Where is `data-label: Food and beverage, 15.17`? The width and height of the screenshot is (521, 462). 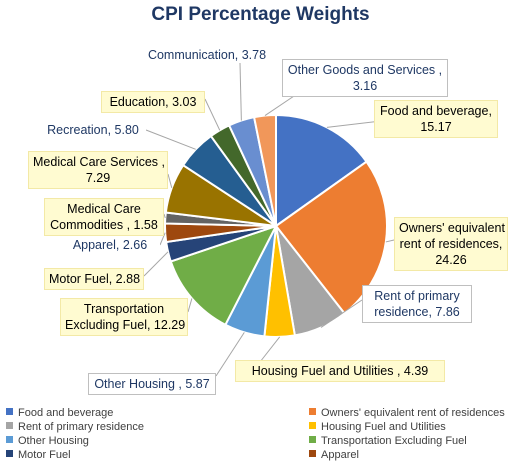 data-label: Food and beverage, 15.17 is located at coordinates (436, 119).